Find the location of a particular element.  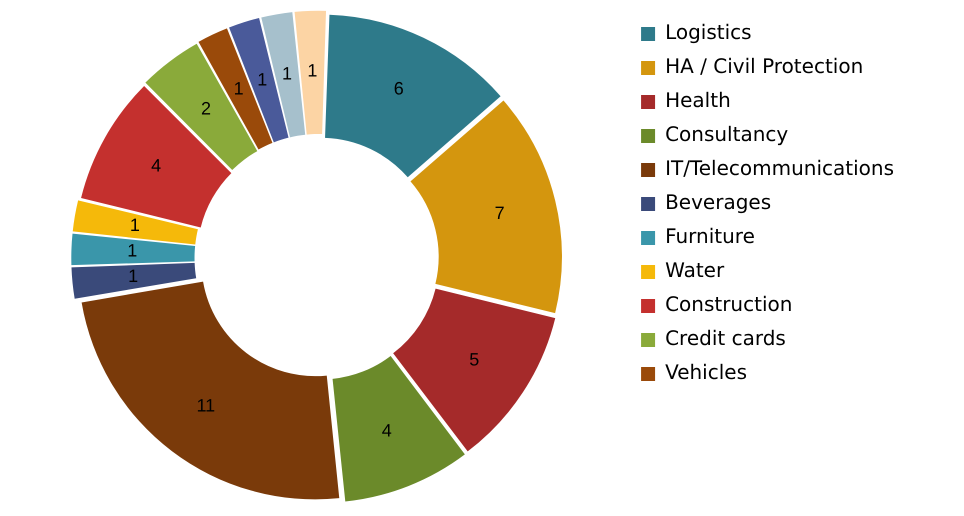

legend-label: IT/Telecommunications is located at coordinates (779, 168).